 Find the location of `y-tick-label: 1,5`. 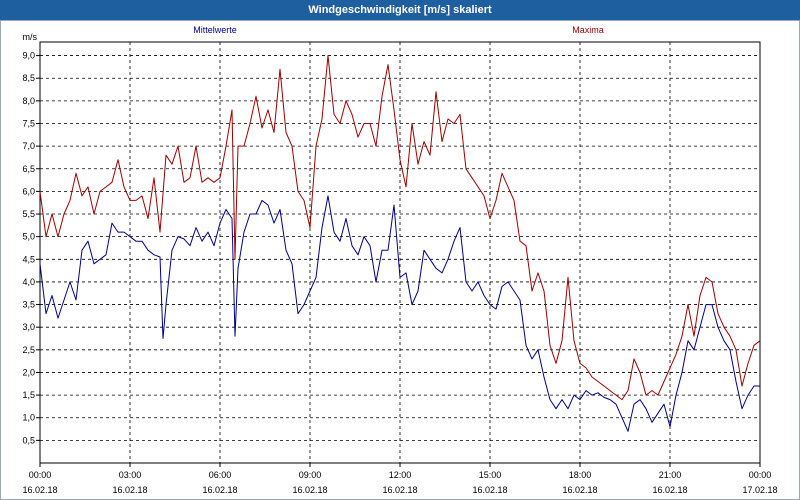

y-tick-label: 1,5 is located at coordinates (28, 395).